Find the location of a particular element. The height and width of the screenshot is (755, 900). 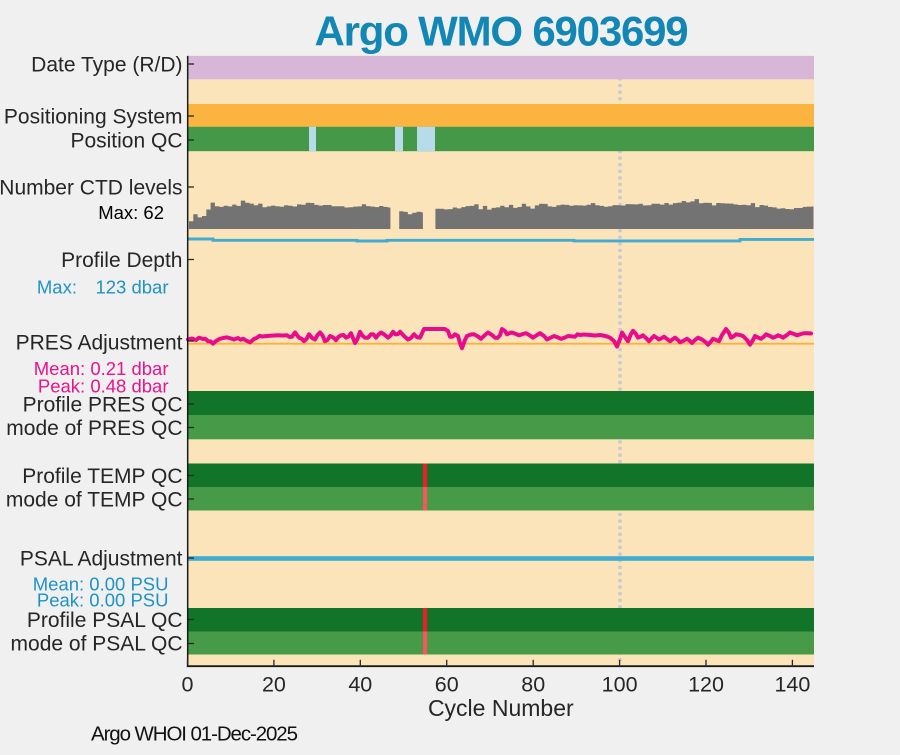

svg-text: Profile PSAL QC is located at coordinates (105, 620).